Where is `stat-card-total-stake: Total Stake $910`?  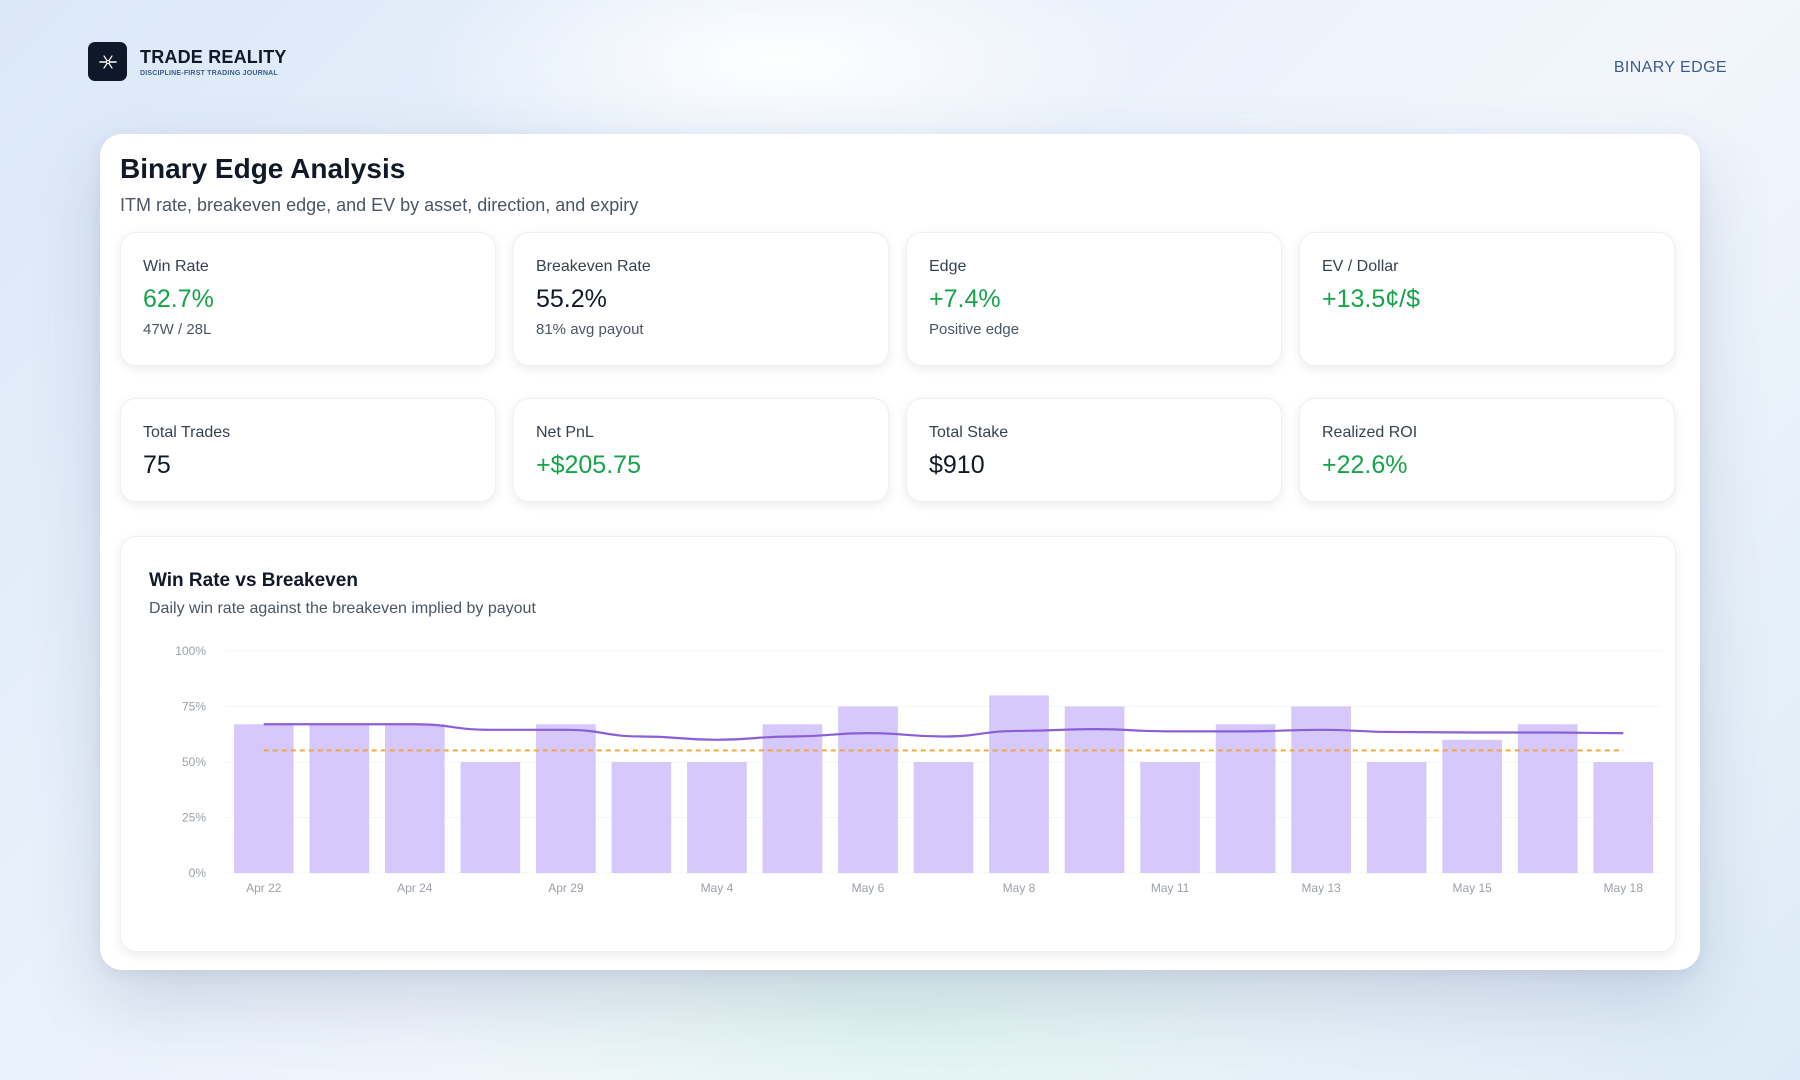
stat-card-total-stake: Total Stake $910 is located at coordinates (1094, 450).